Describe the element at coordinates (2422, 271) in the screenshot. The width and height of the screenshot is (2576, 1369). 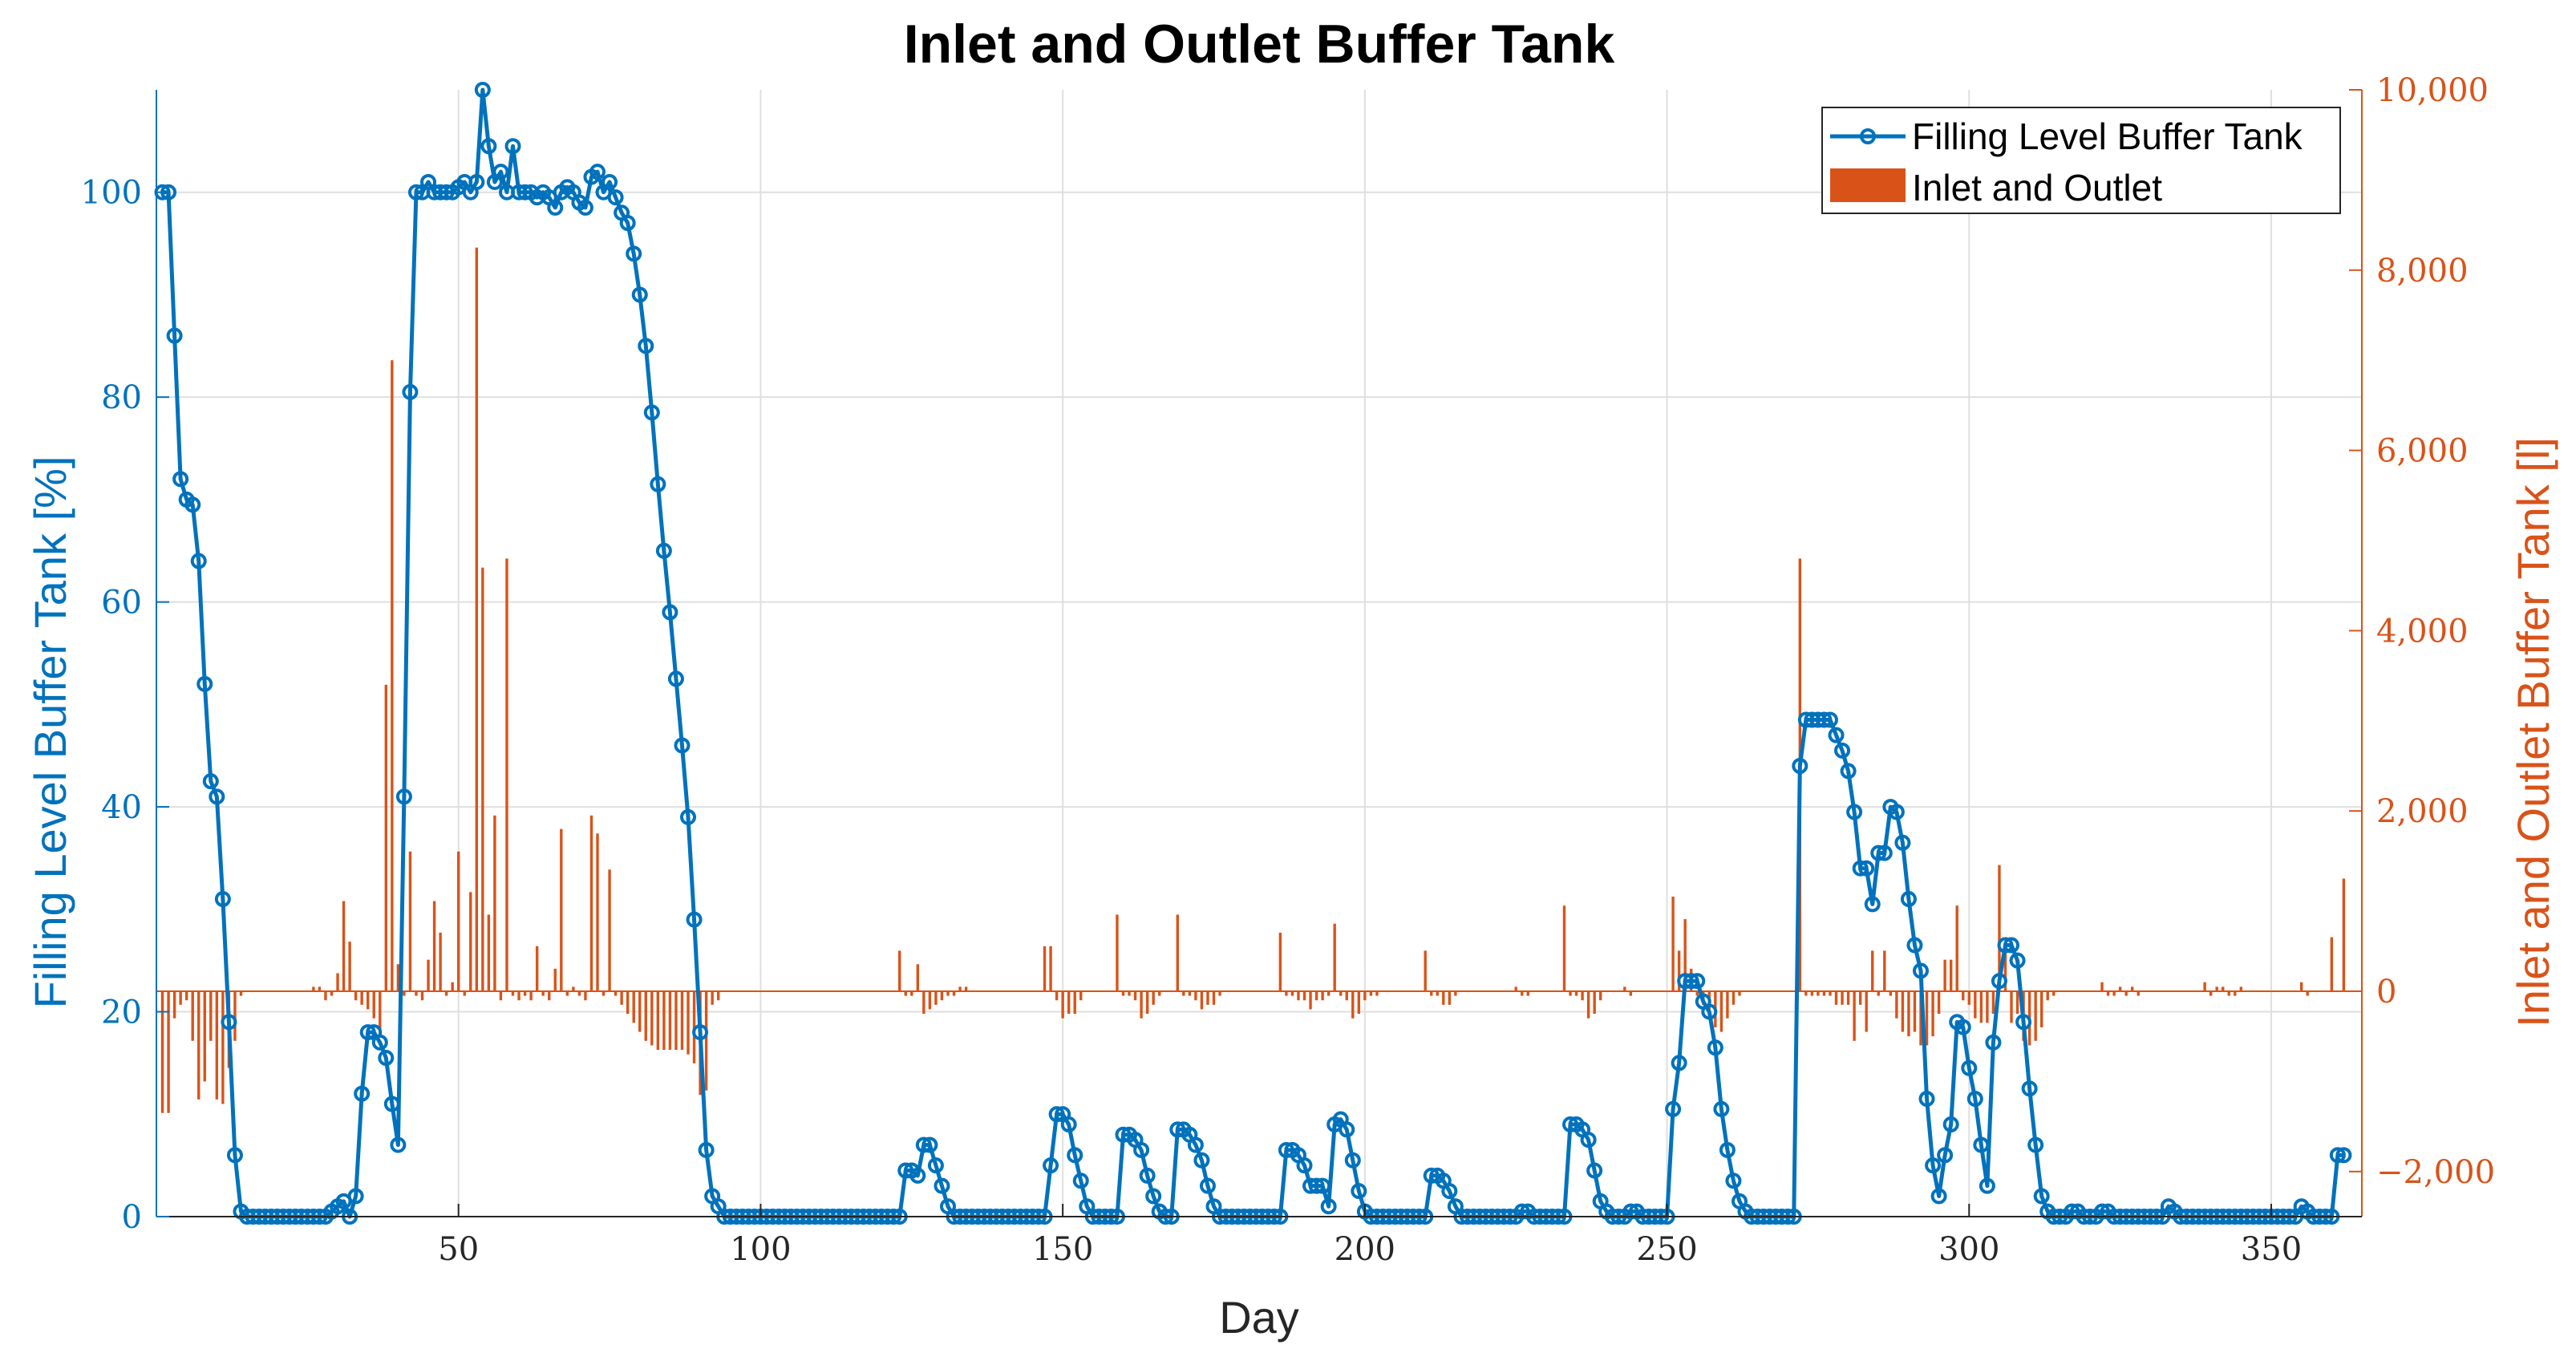
I see `y-right-tick-label: 8,000` at that location.